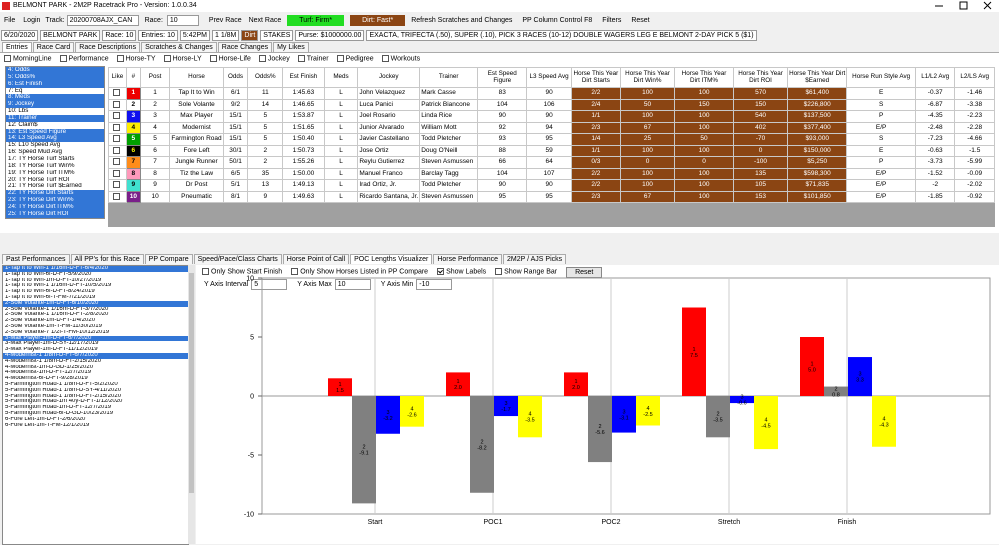  Describe the element at coordinates (50, 292) in the screenshot. I see `pp-item: 1-Tap It to Win-6f-D-FT-8/24/2019` at that location.